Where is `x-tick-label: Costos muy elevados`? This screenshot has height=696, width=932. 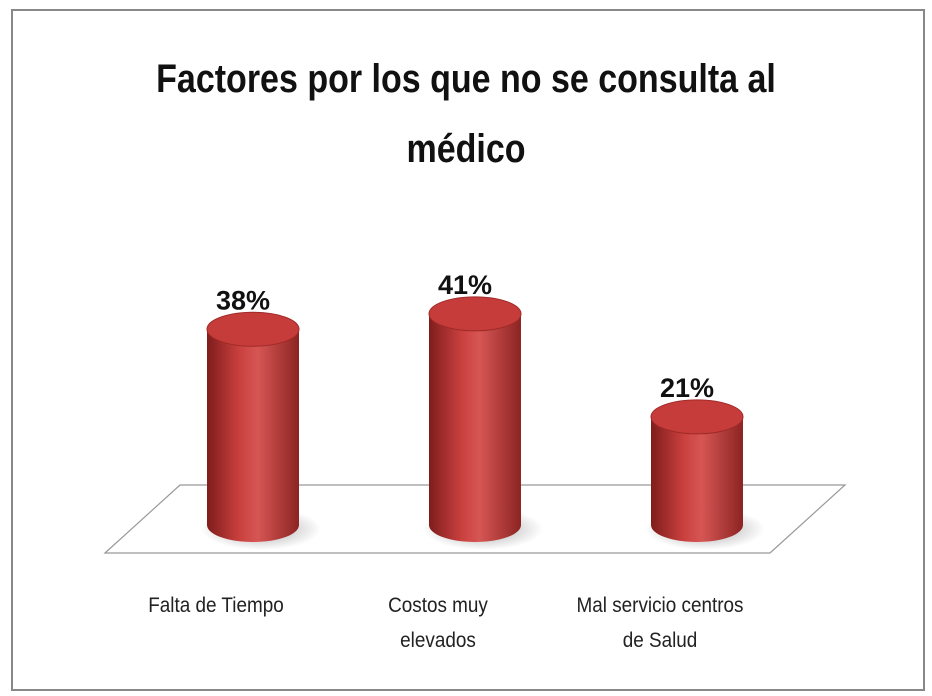 x-tick-label: Costos muy elevados is located at coordinates (438, 623).